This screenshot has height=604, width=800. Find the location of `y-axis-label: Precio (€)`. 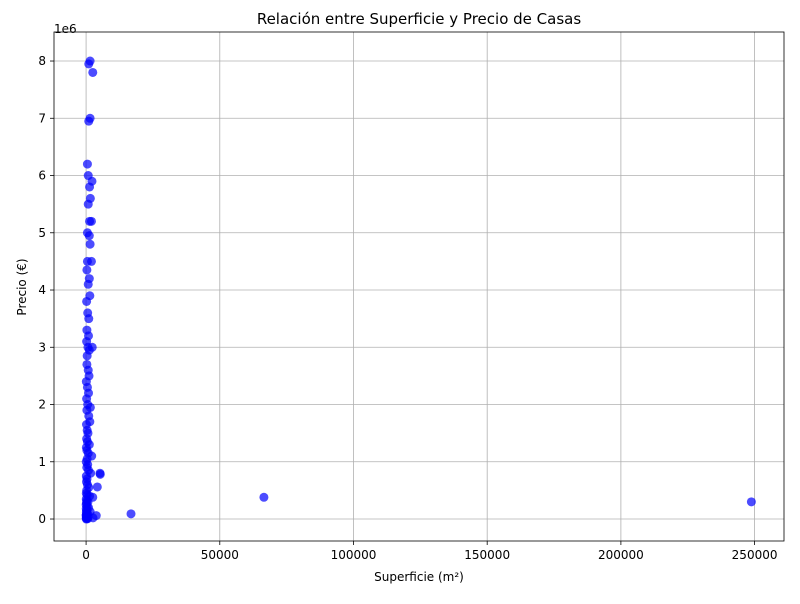

y-axis-label: Precio (€) is located at coordinates (22, 286).